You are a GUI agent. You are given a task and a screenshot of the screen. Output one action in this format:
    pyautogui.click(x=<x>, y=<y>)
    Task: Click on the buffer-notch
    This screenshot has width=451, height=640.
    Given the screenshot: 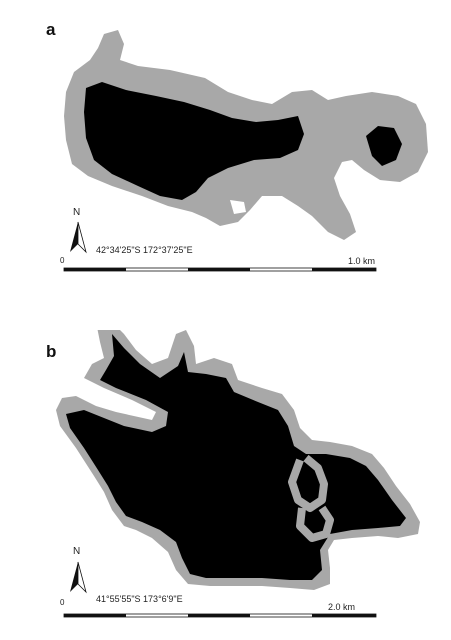 What is the action you would take?
    pyautogui.click(x=238, y=207)
    